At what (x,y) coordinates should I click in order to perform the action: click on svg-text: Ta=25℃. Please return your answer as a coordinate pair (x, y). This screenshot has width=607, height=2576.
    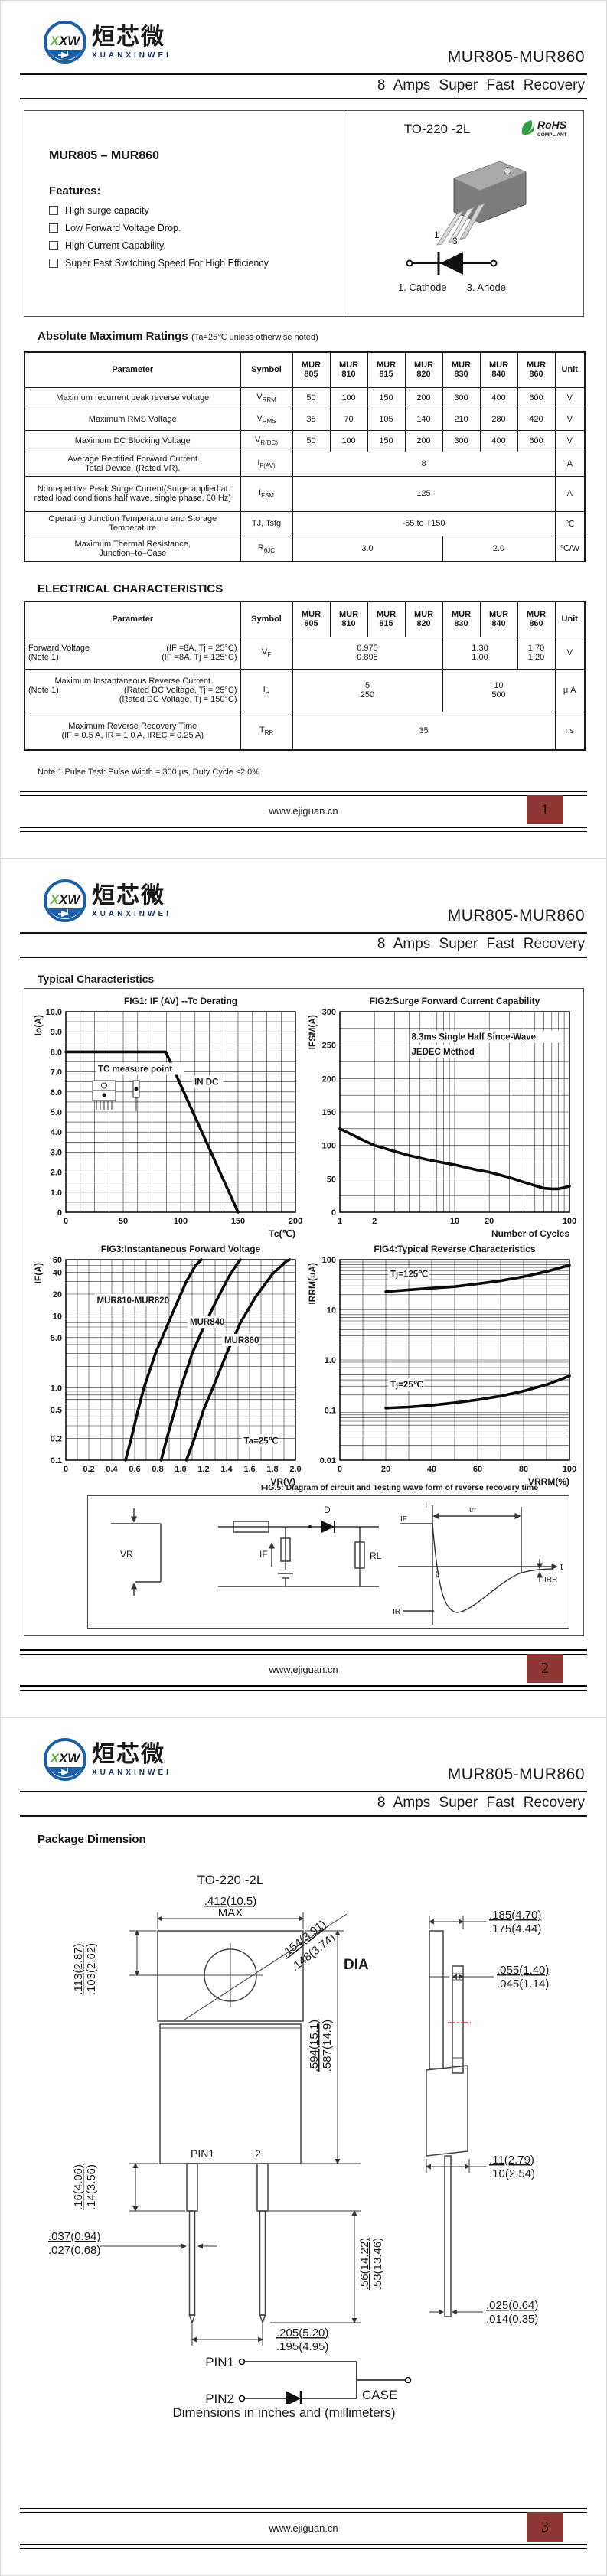
    Looking at the image, I should click on (261, 1441).